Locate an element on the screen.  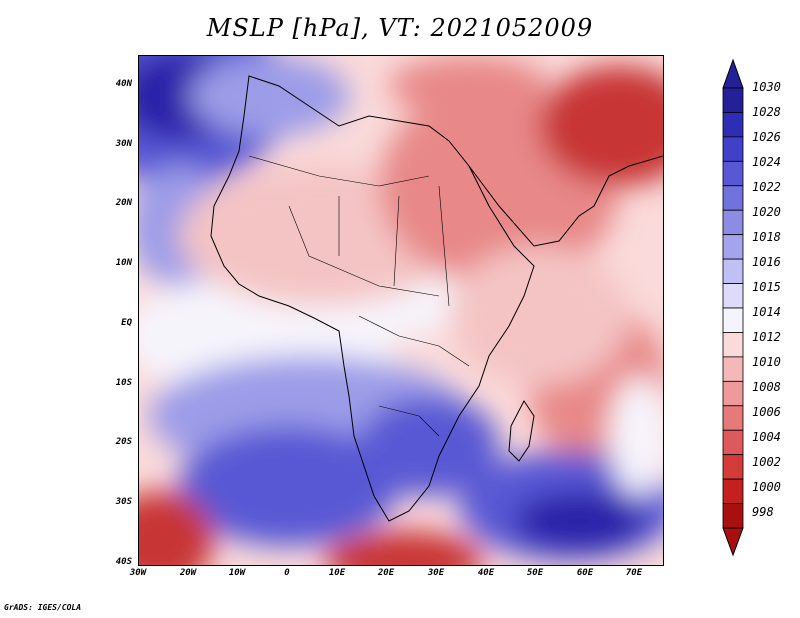
south-indian-high-core is located at coordinates (579, 521).